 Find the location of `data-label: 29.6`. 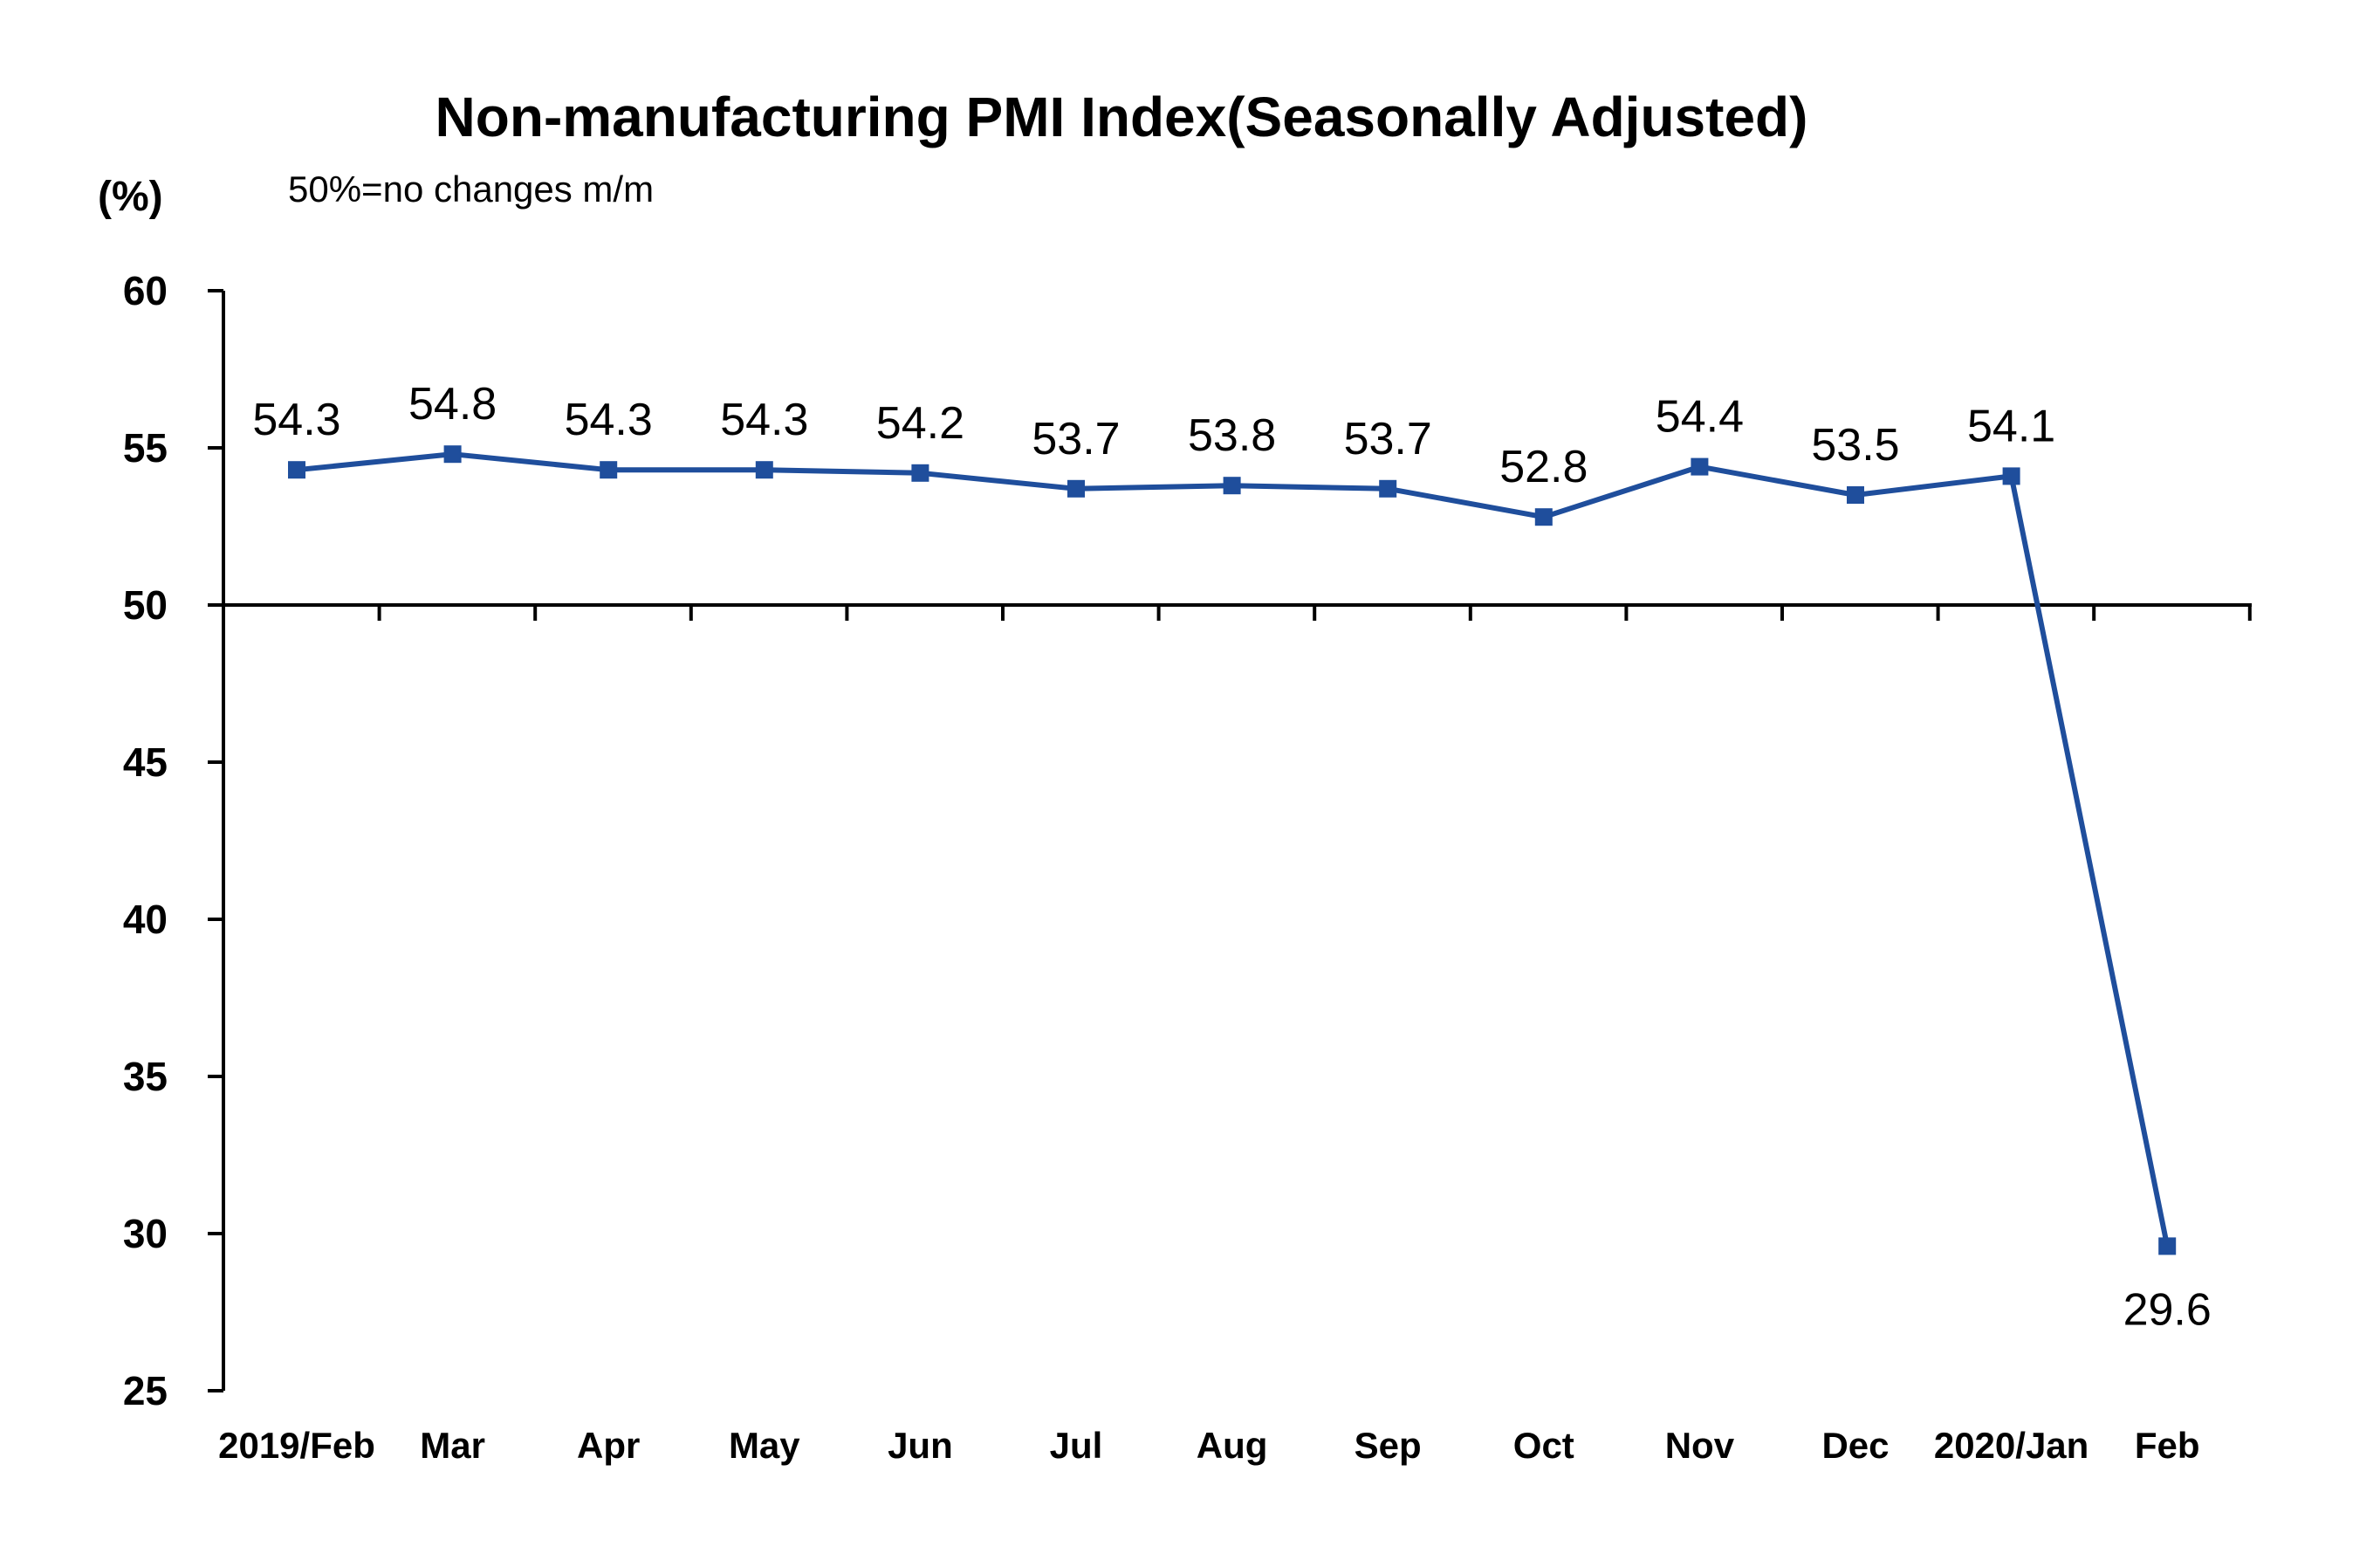

data-label: 29.6 is located at coordinates (2167, 1309).